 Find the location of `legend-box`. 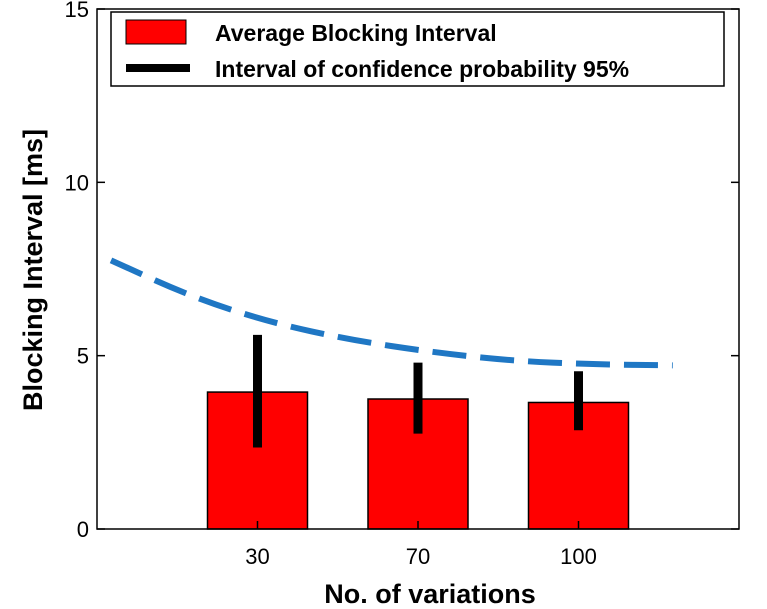

legend-box is located at coordinates (417, 49).